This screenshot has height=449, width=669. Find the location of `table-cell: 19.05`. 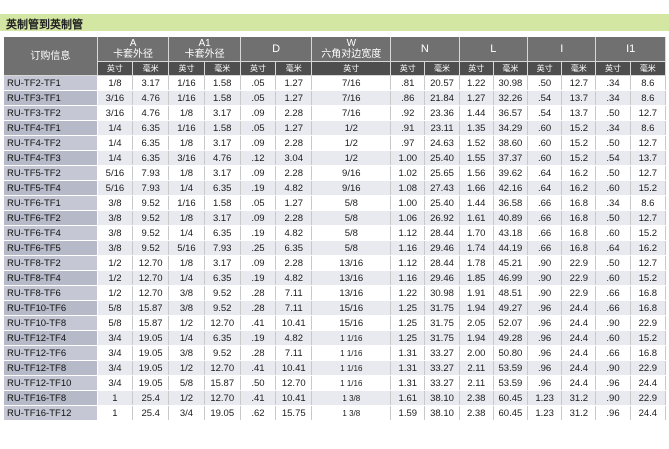

table-cell: 19.05 is located at coordinates (151, 368).